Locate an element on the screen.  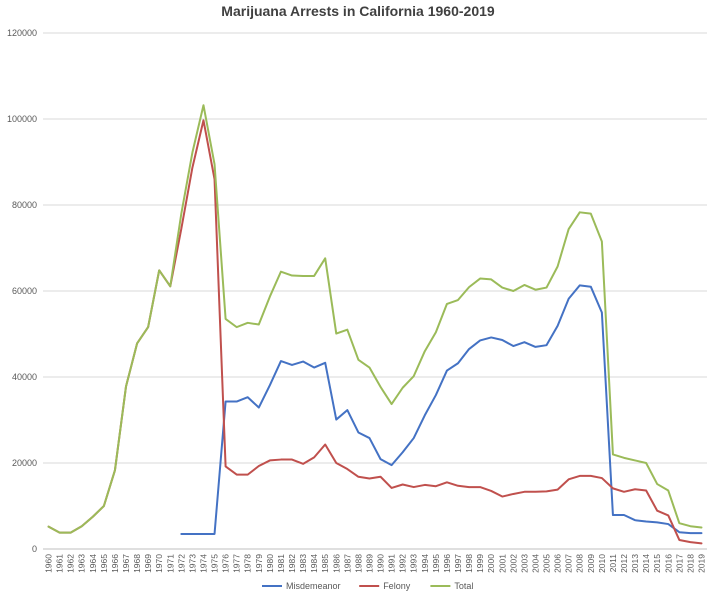
x-tick-label: 2002 is located at coordinates (513, 563).